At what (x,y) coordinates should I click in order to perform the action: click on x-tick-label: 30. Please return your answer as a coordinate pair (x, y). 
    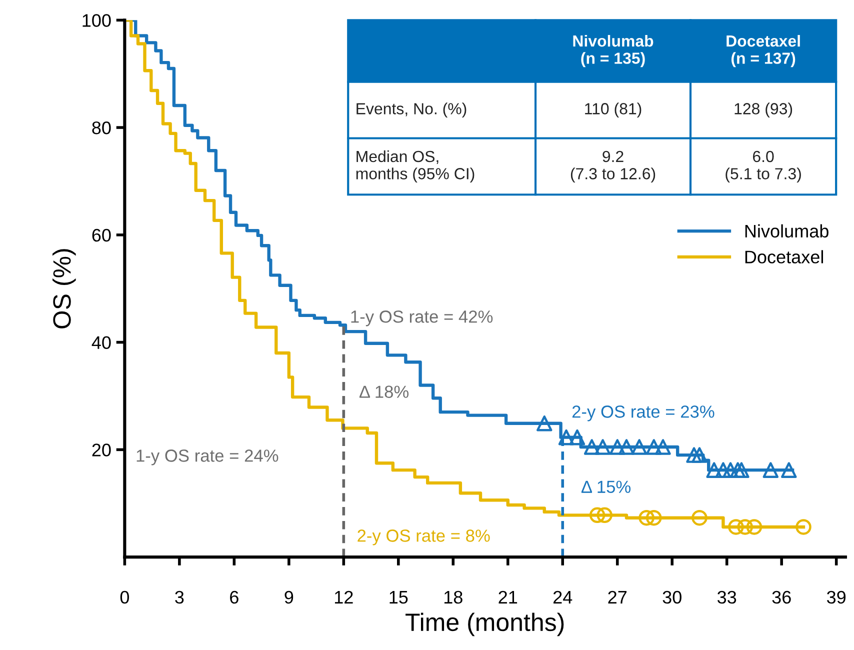
    Looking at the image, I should click on (672, 597).